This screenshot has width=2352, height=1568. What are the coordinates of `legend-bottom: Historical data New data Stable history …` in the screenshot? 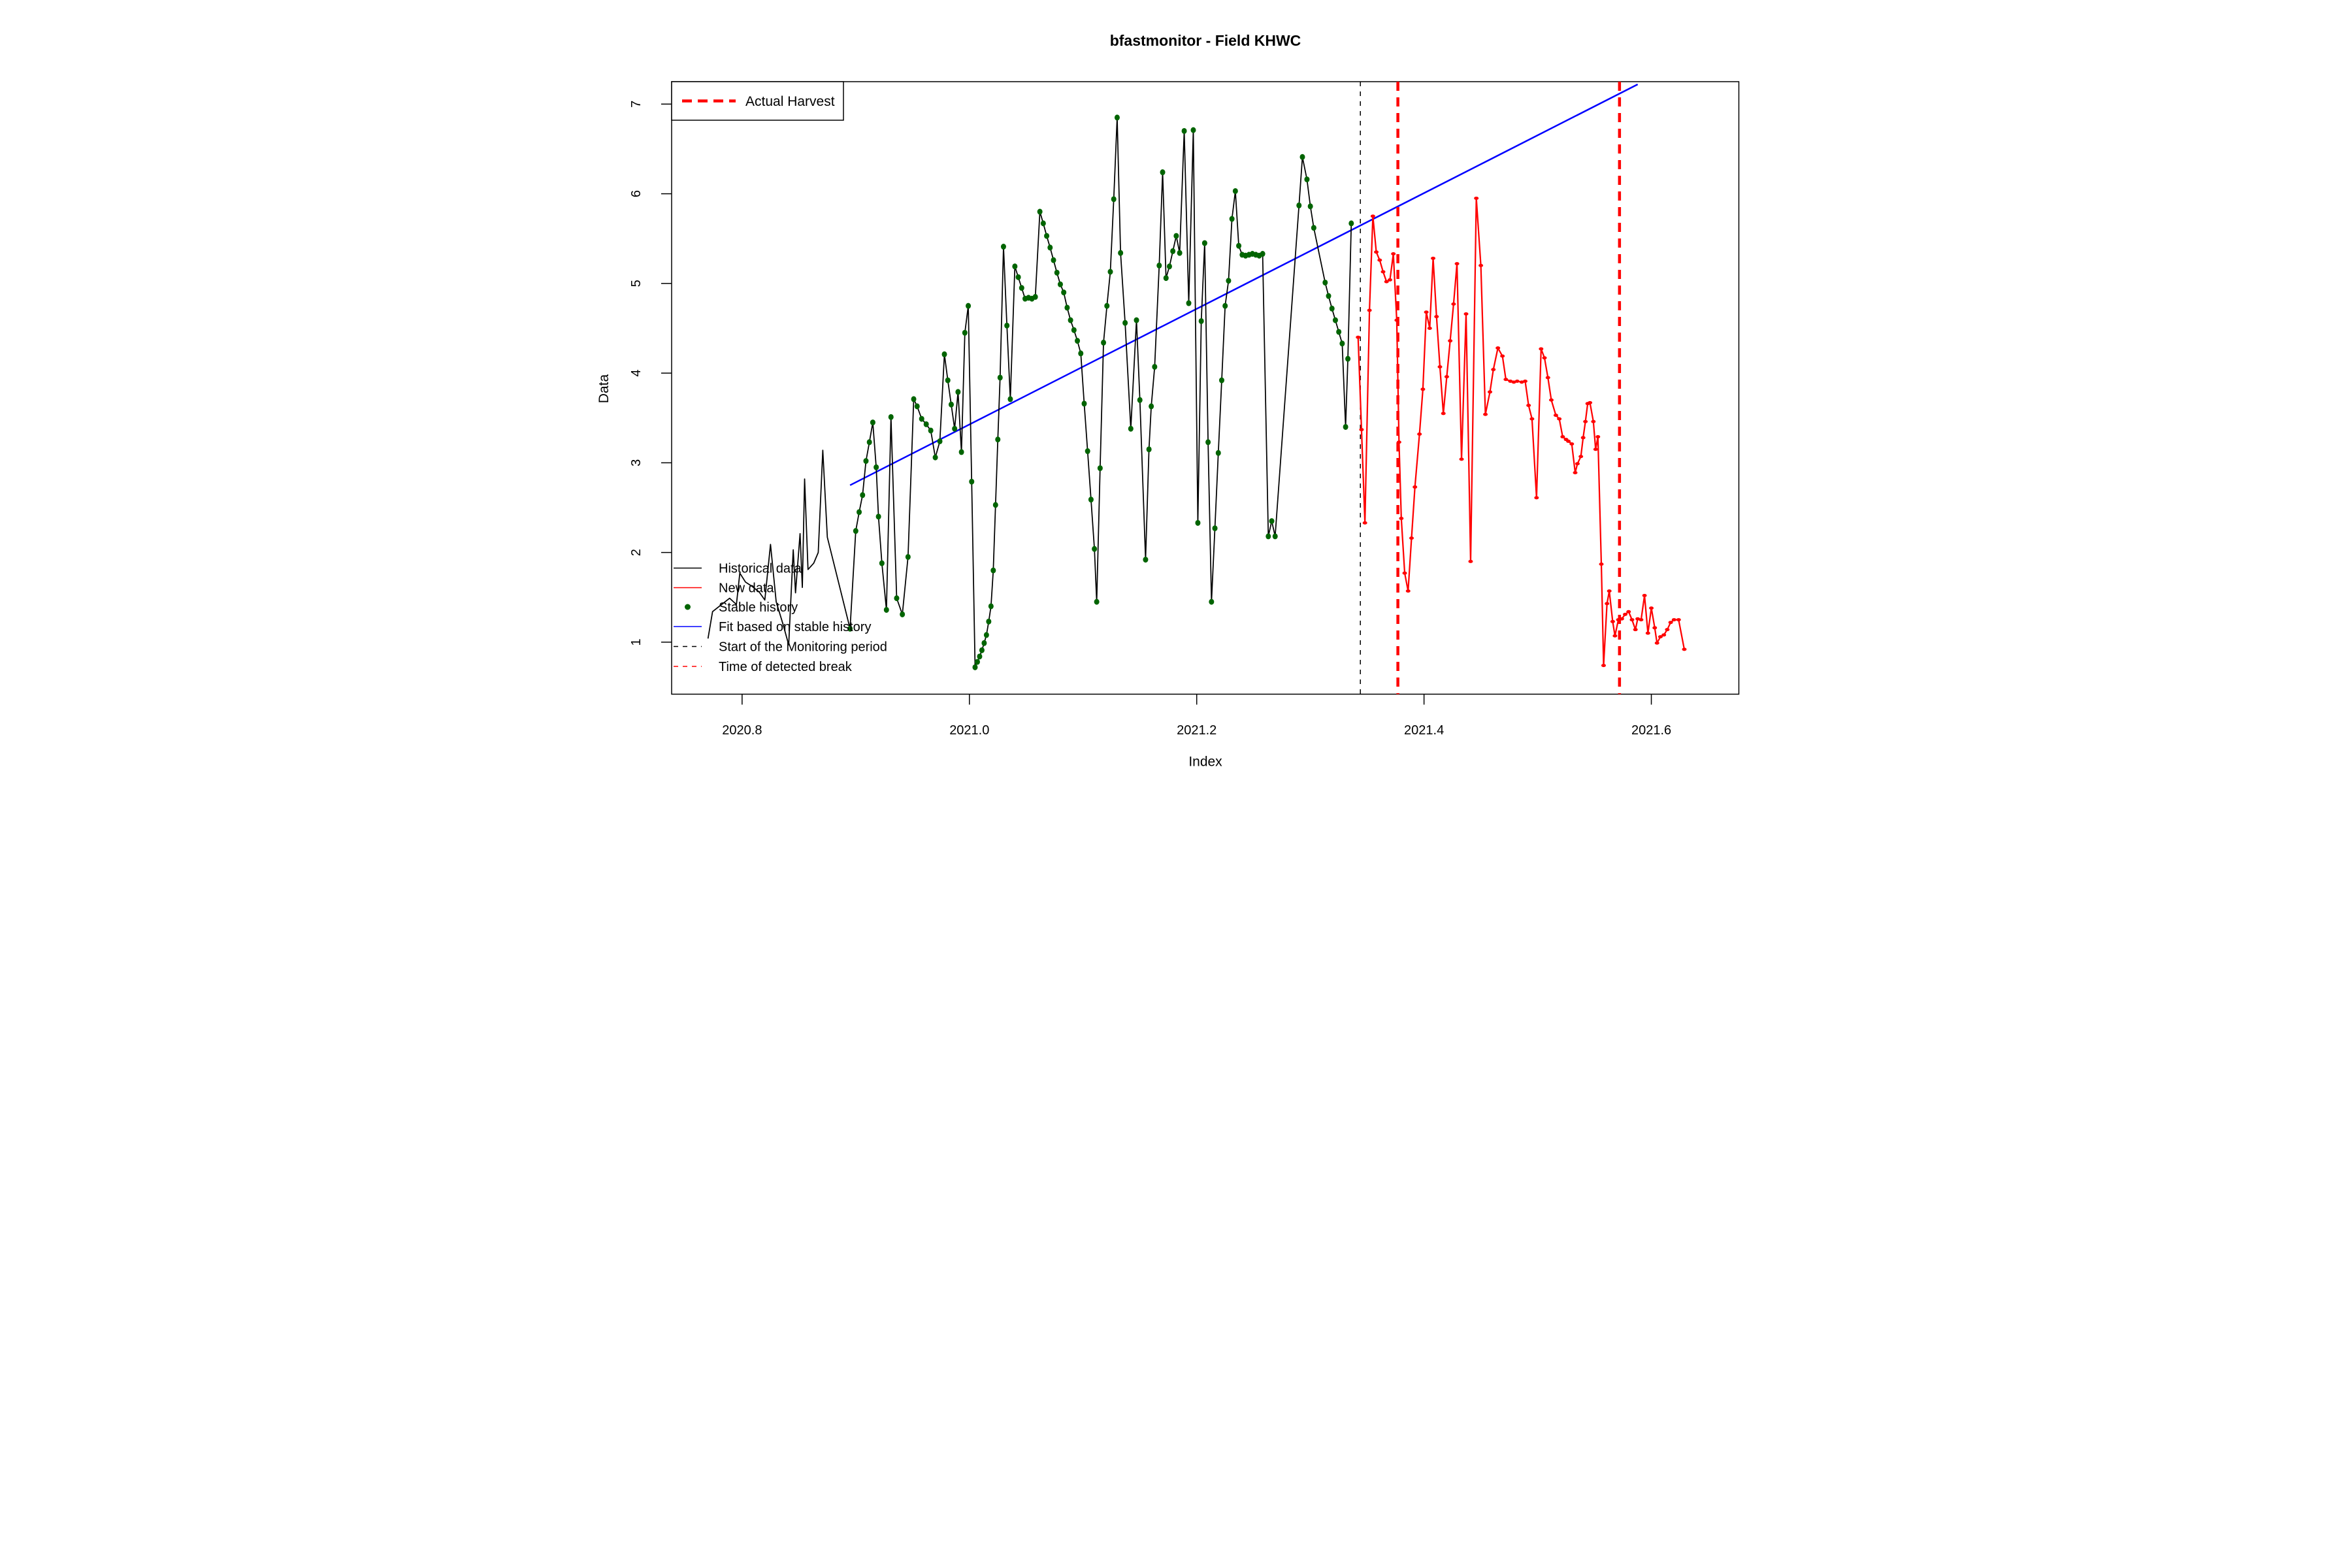 It's located at (780, 618).